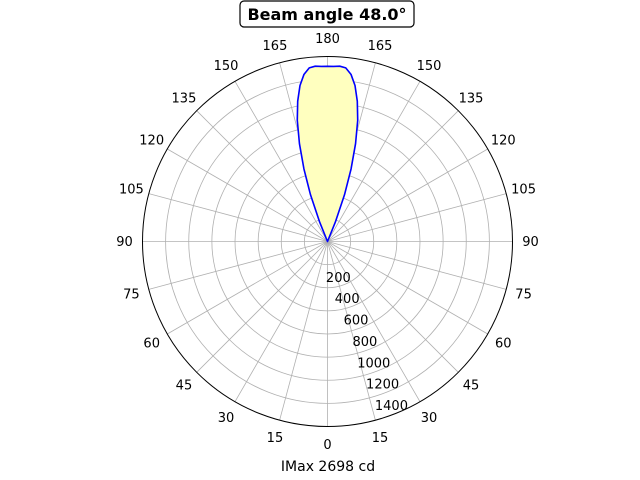 The height and width of the screenshot is (480, 640). Describe the element at coordinates (373, 363) in the screenshot. I see `radial-tick-label: 1000` at that location.